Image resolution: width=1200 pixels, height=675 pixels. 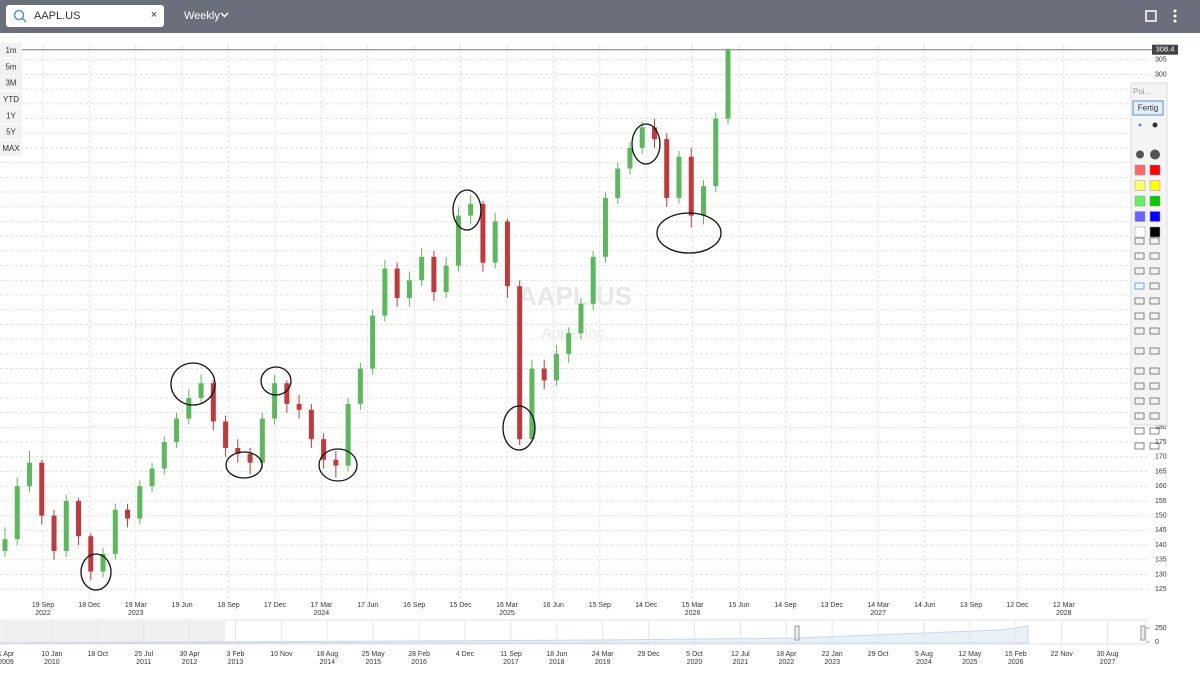 I want to click on x-tick-label: 17 Mar, so click(x=322, y=605).